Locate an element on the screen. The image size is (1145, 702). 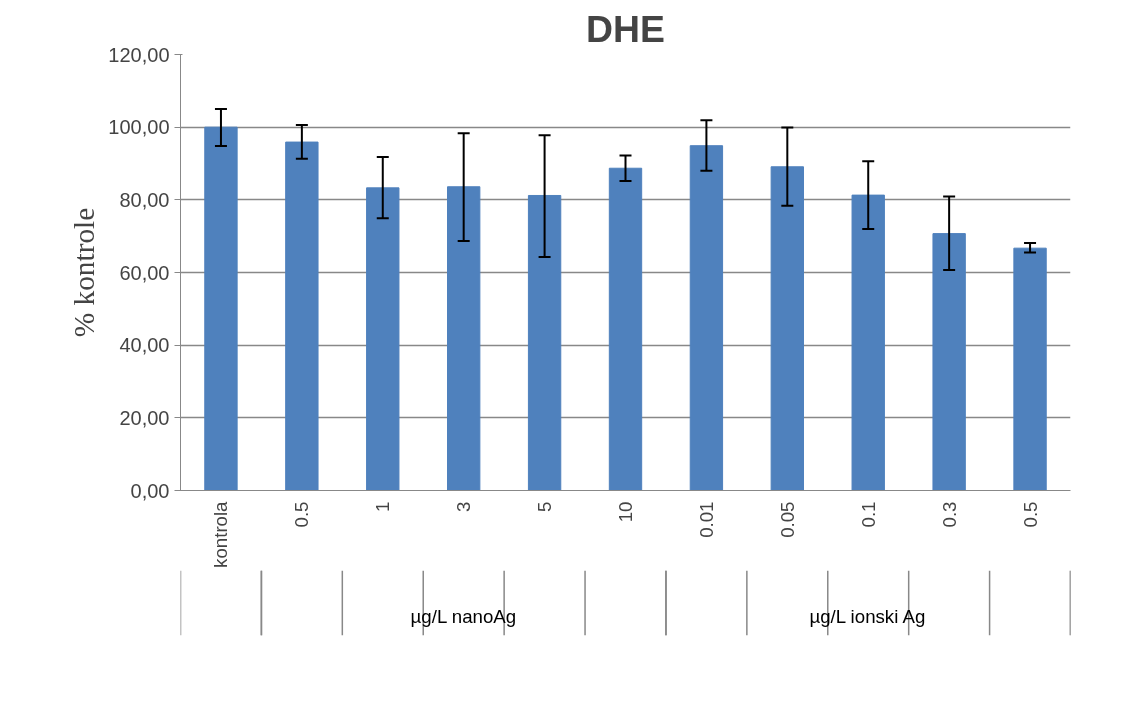
x-tick-label: 0.01 is located at coordinates (706, 519).